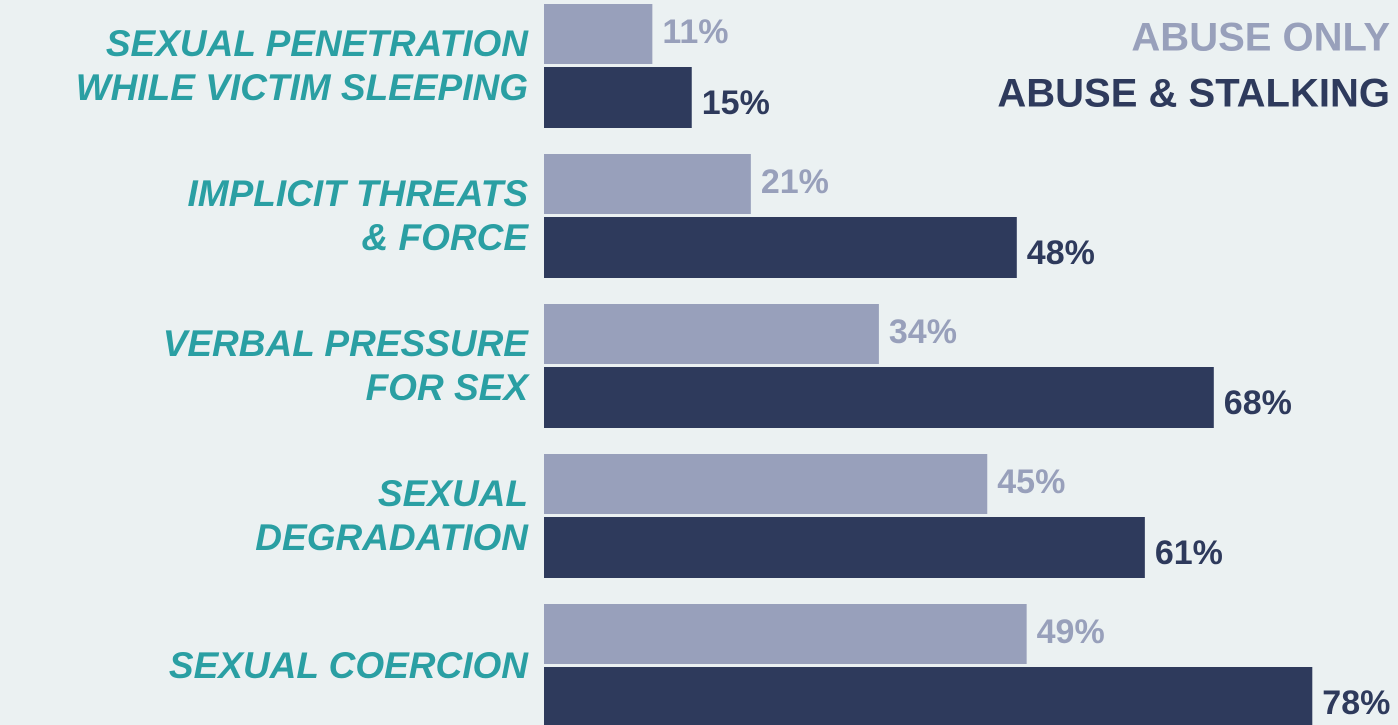 This screenshot has width=1398, height=725. Describe the element at coordinates (1356, 703) in the screenshot. I see `value-label: 78%` at that location.